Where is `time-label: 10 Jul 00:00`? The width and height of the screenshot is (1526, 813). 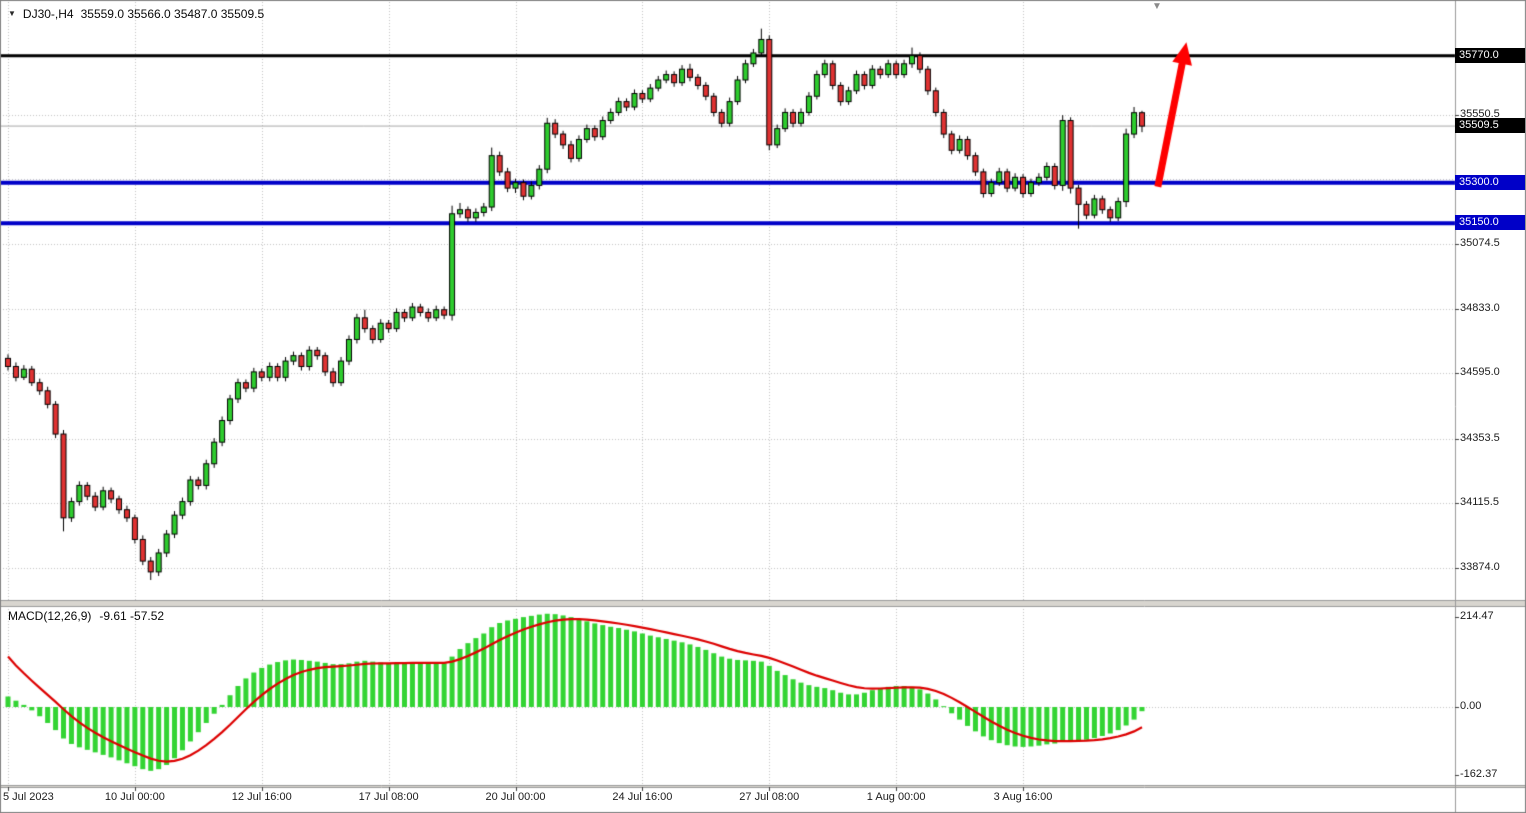
time-label: 10 Jul 00:00 is located at coordinates (134, 797).